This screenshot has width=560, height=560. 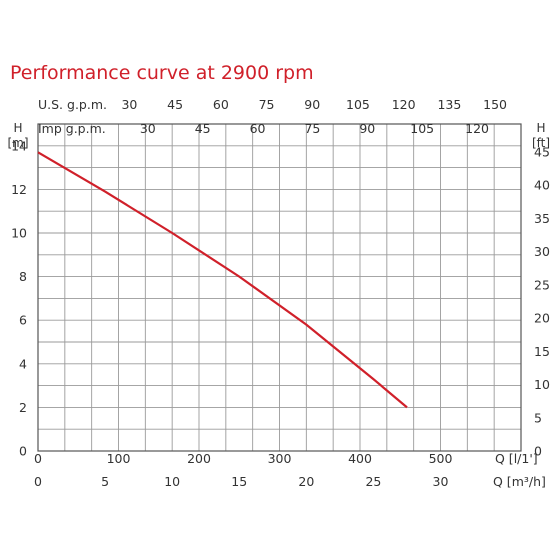 What do you see at coordinates (542, 351) in the screenshot?
I see `right-tick-label: 15` at bounding box center [542, 351].